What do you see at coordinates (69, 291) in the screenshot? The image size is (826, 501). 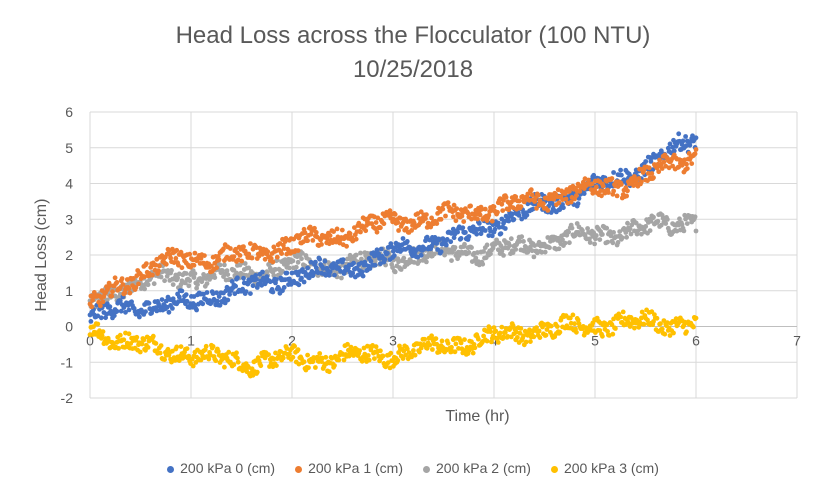 I see `y-tick-label: 1` at bounding box center [69, 291].